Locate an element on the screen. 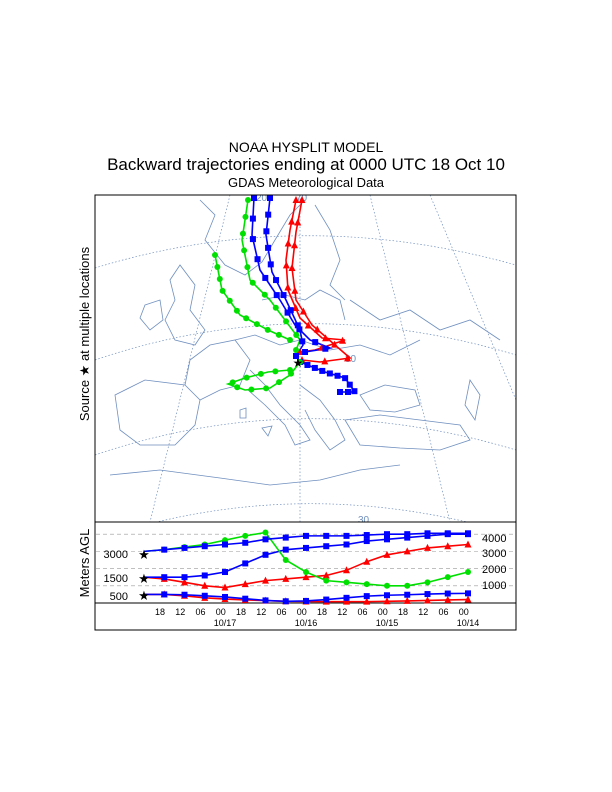 The image size is (612, 792). right-axis: 4000 3000 2000 1000 is located at coordinates (494, 562).